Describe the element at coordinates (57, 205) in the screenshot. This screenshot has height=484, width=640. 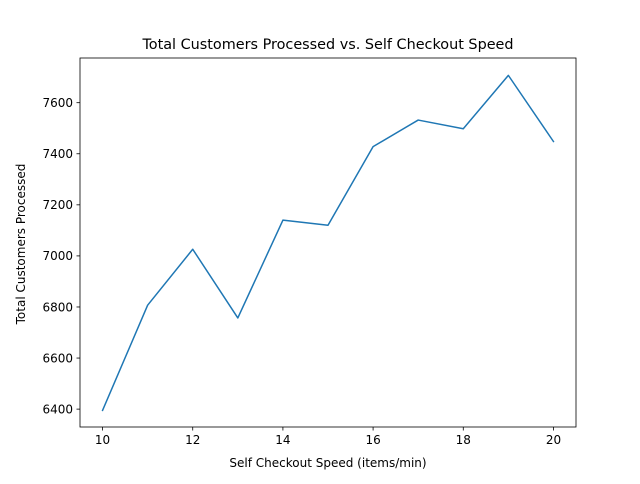
I see `y-tick-label: 7200` at that location.